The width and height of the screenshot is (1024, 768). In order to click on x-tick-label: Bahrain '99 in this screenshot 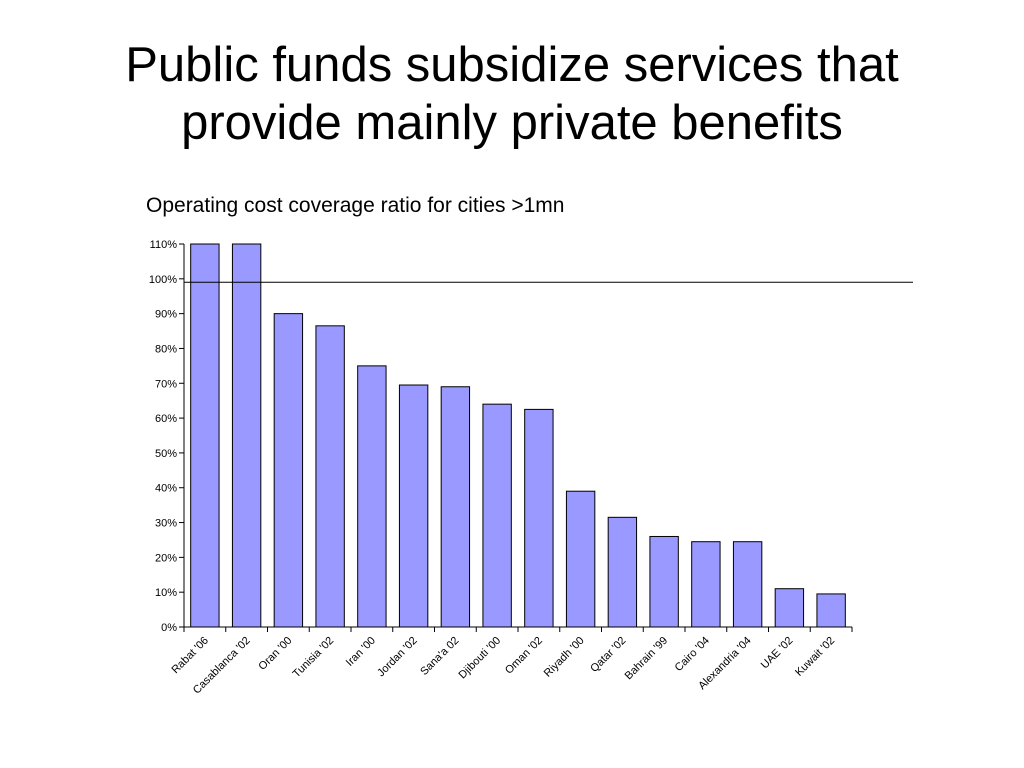, I will do `click(647, 659)`.